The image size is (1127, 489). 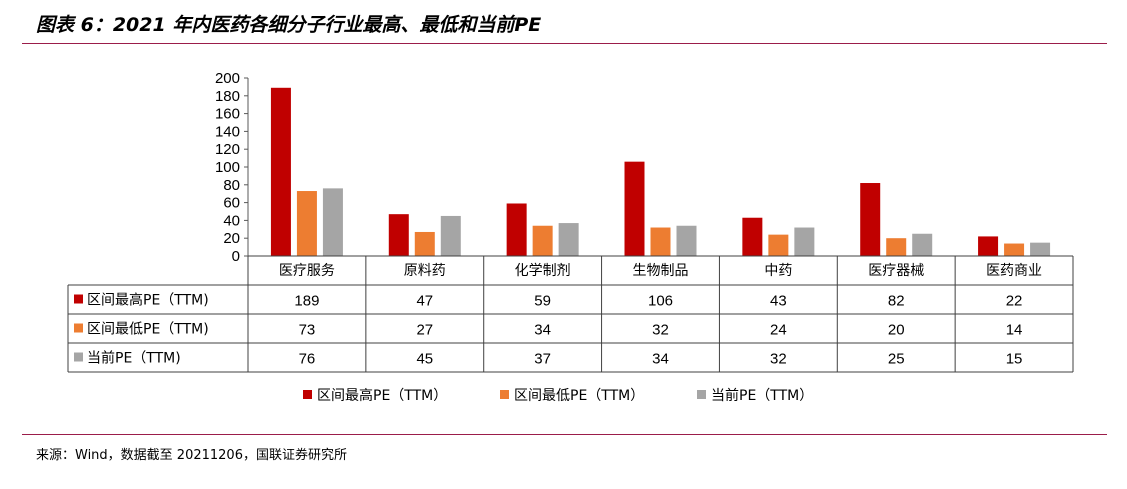 What do you see at coordinates (227, 131) in the screenshot?
I see `y-tick-label: 140` at bounding box center [227, 131].